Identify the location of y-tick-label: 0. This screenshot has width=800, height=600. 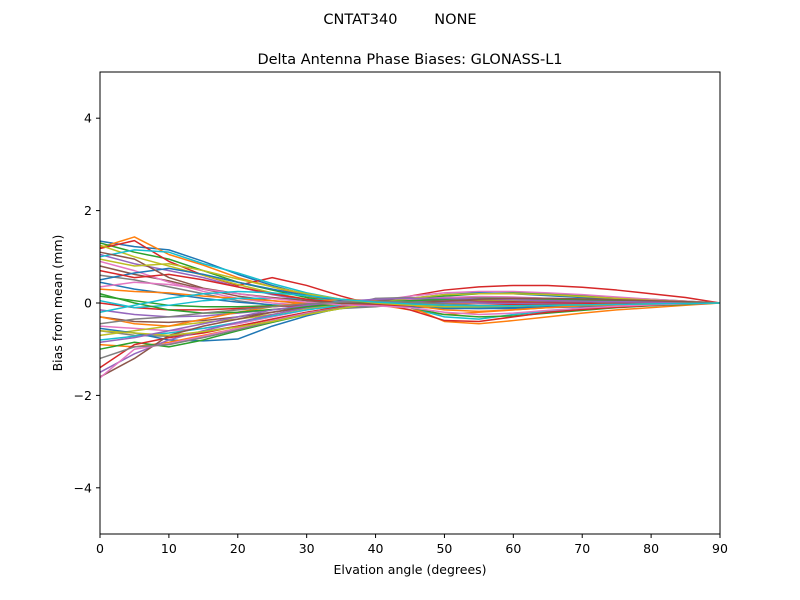
(88, 303).